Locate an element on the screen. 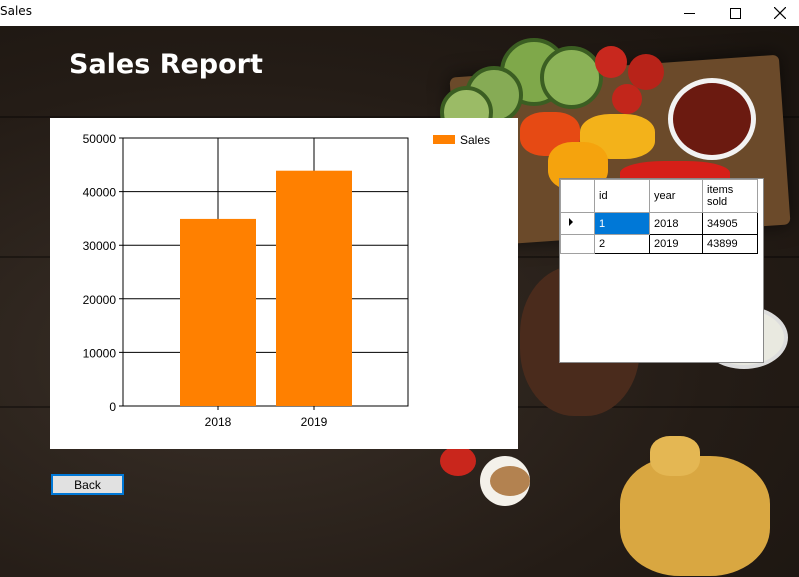 The height and width of the screenshot is (577, 799). y-tick-label: 40000 is located at coordinates (100, 193).